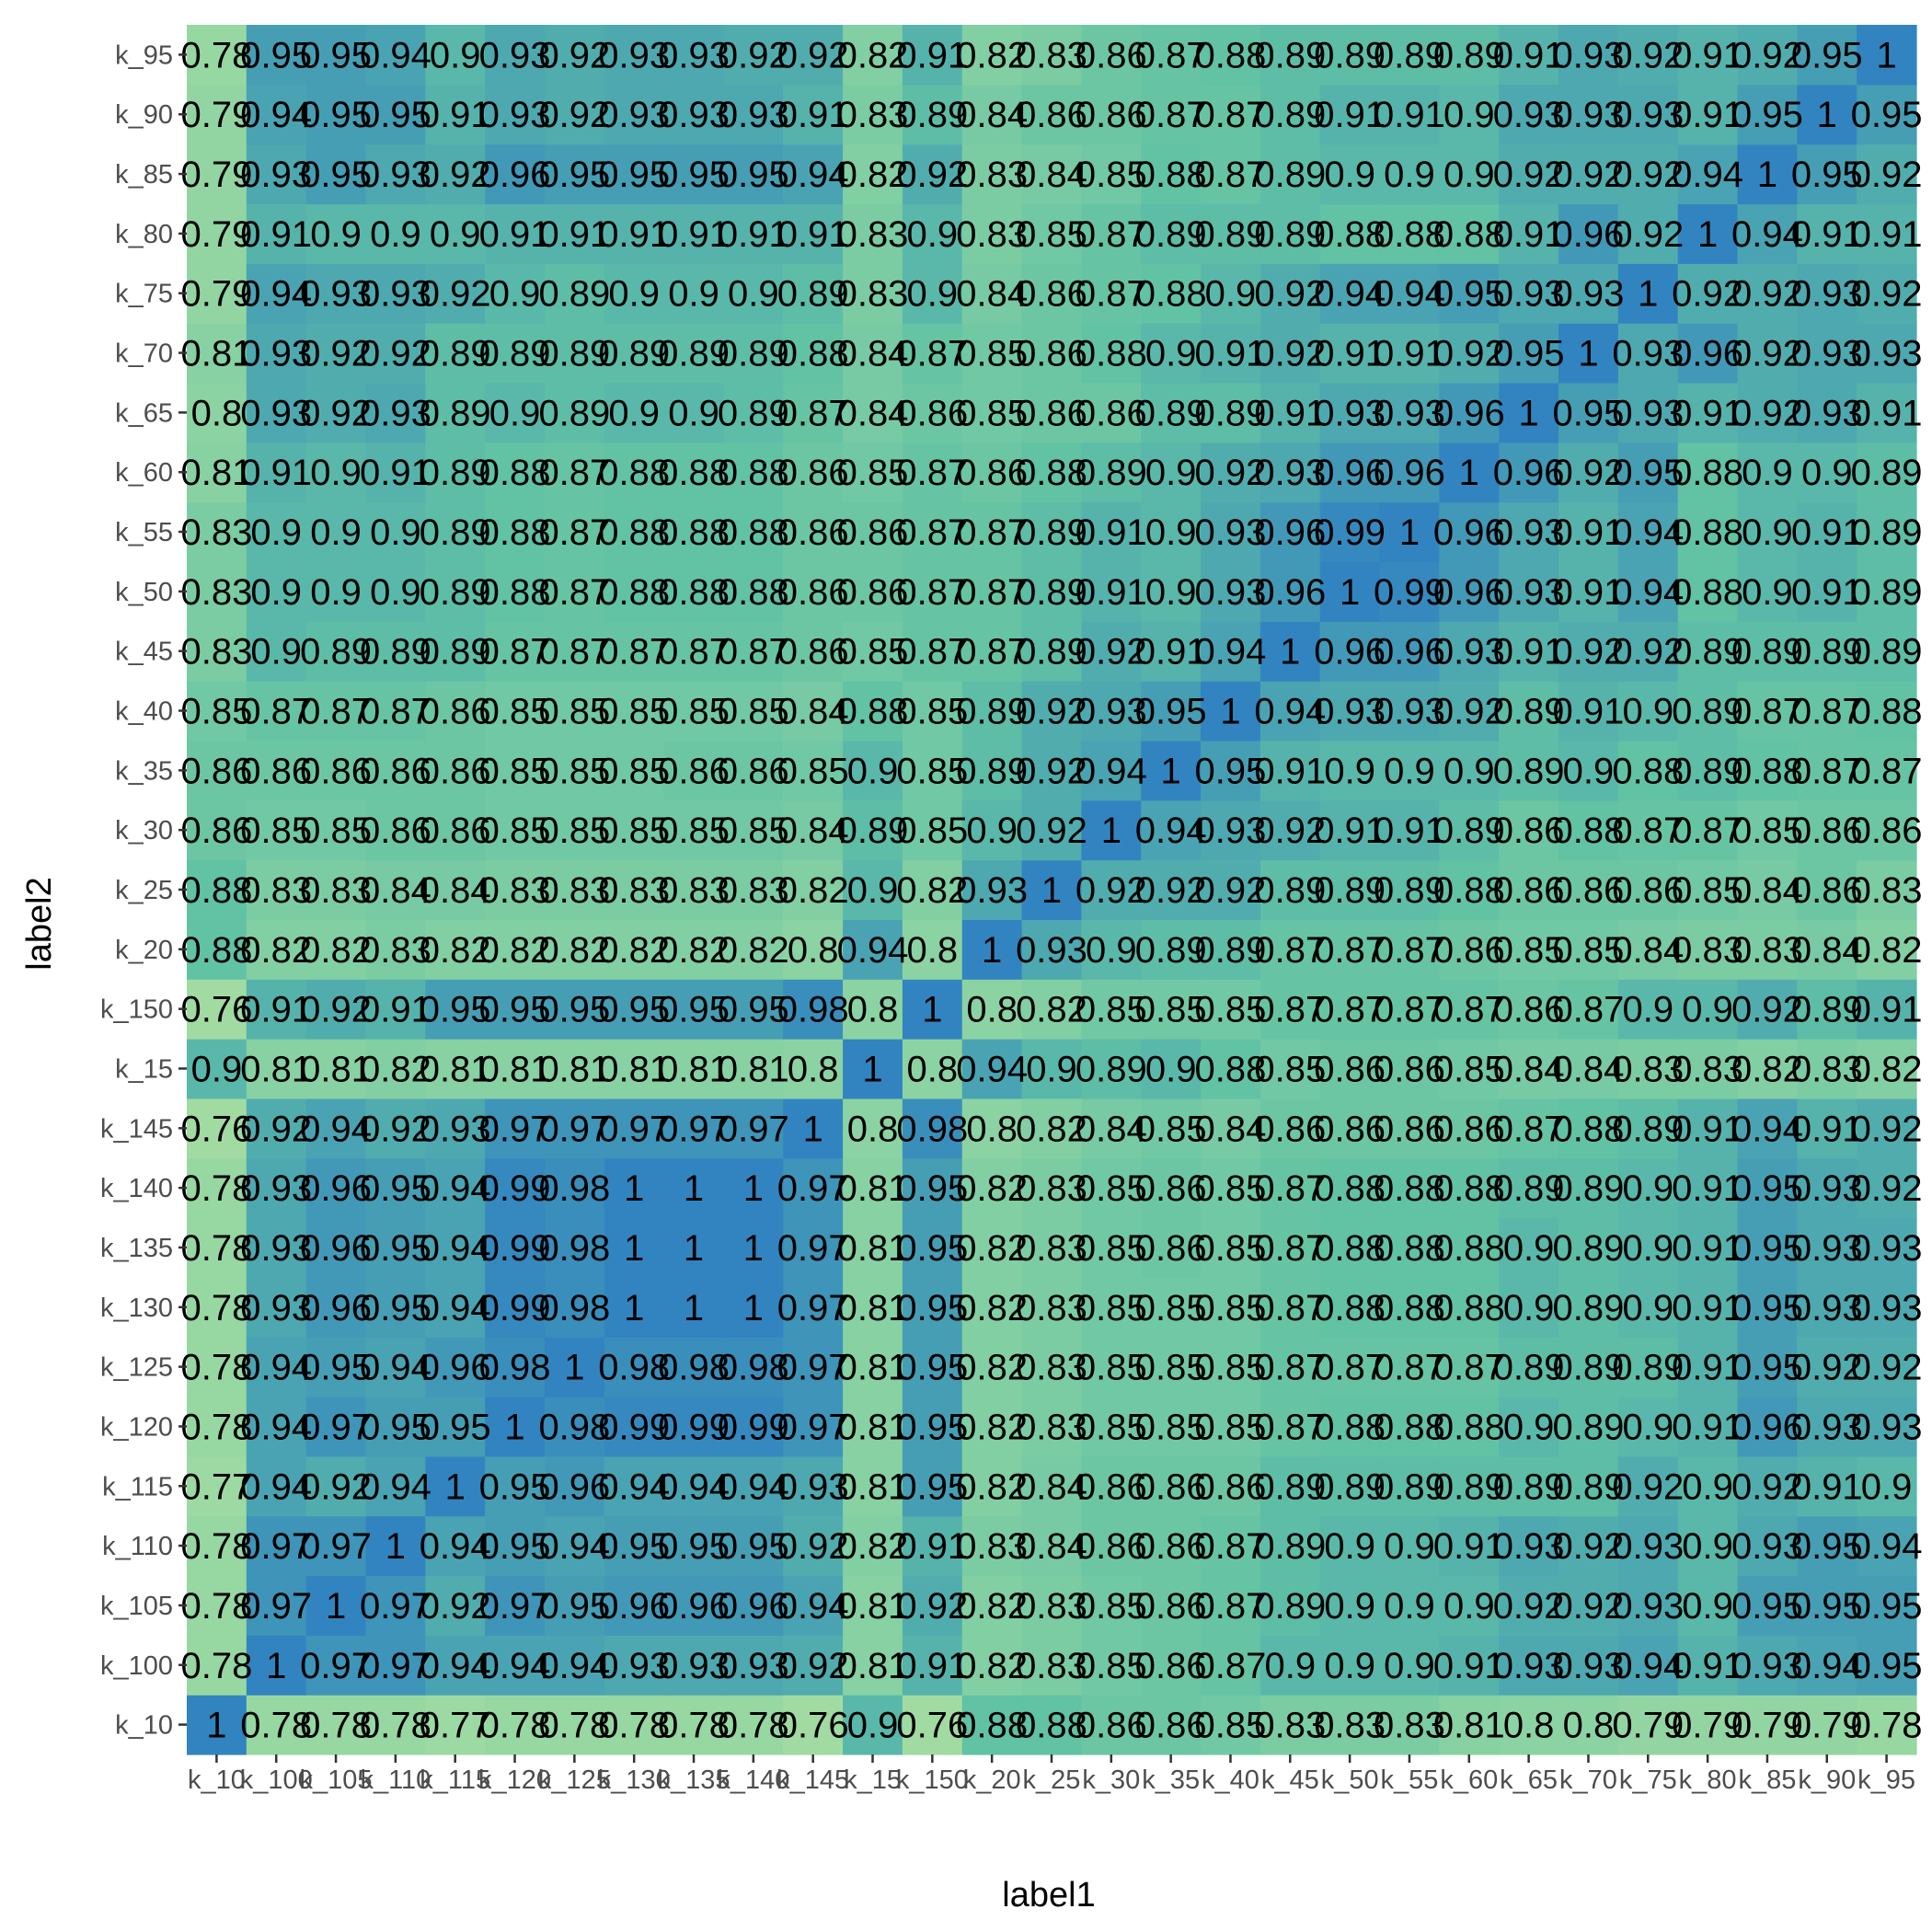 Image resolution: width=1932 pixels, height=1932 pixels. Describe the element at coordinates (1231, 1666) in the screenshot. I see `cell-value-label: 0.87` at that location.